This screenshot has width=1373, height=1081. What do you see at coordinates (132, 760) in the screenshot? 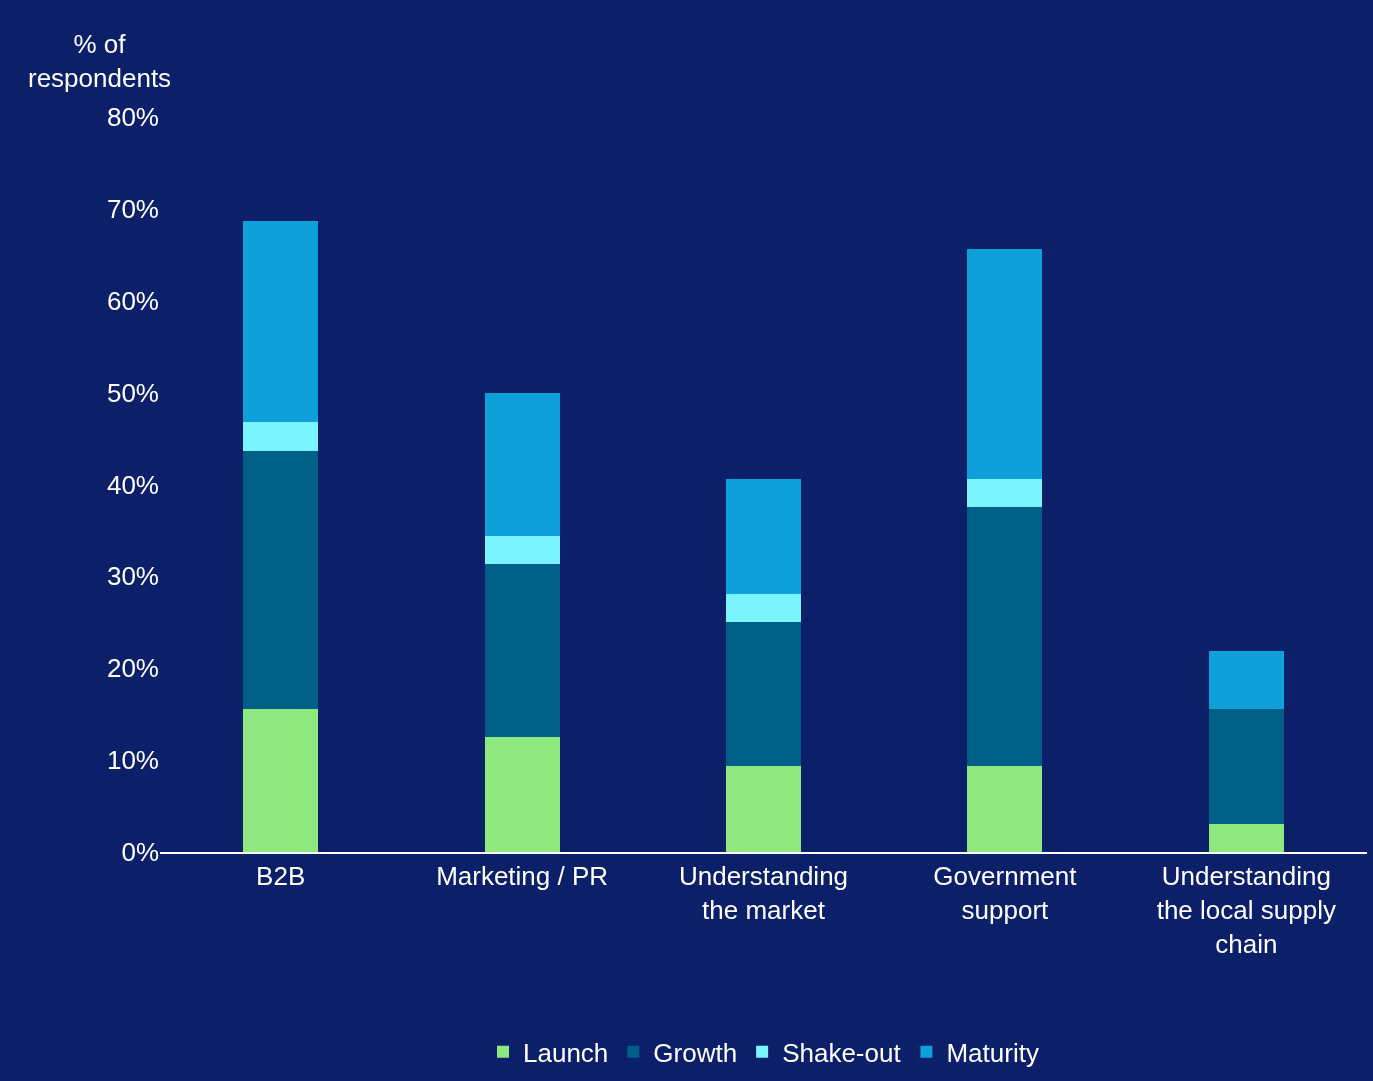
I see `y-tick-label: 10%` at bounding box center [132, 760].